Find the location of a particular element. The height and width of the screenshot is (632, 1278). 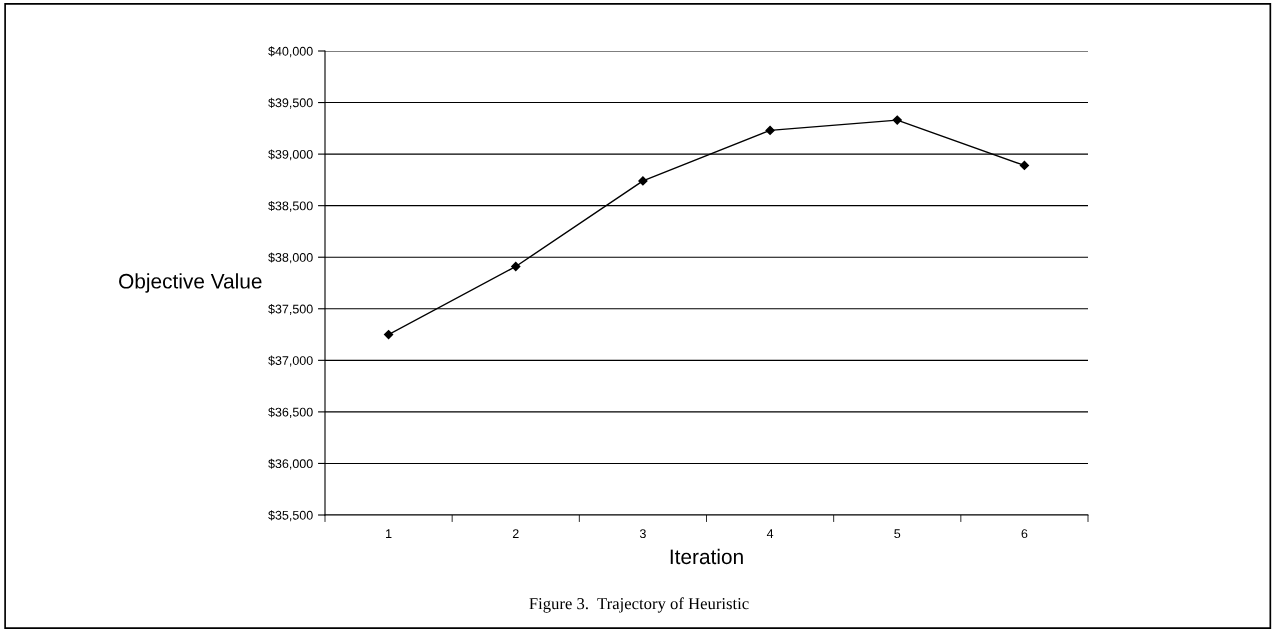

y-tick-label: $39,000 is located at coordinates (290, 155).